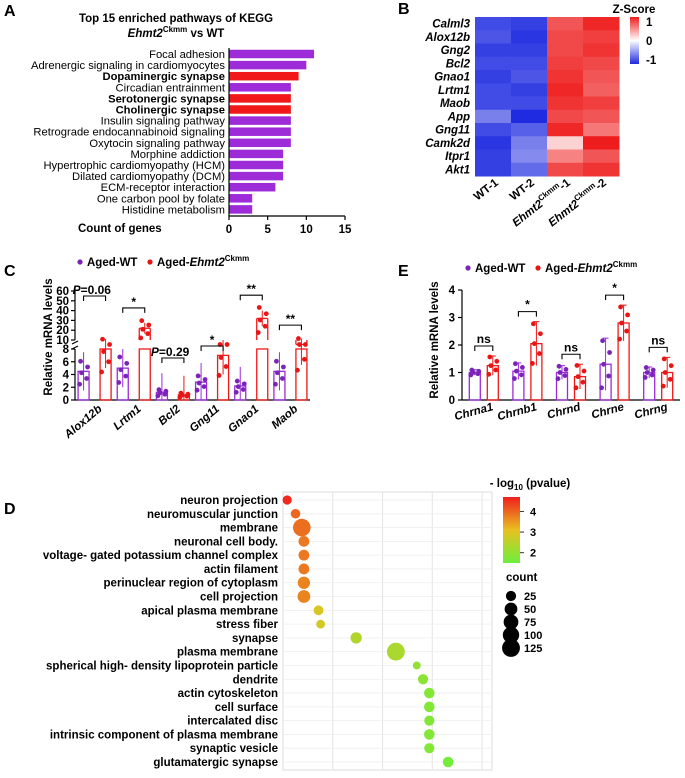  What do you see at coordinates (62, 331) in the screenshot?
I see `y-tick-label: 20` at bounding box center [62, 331].